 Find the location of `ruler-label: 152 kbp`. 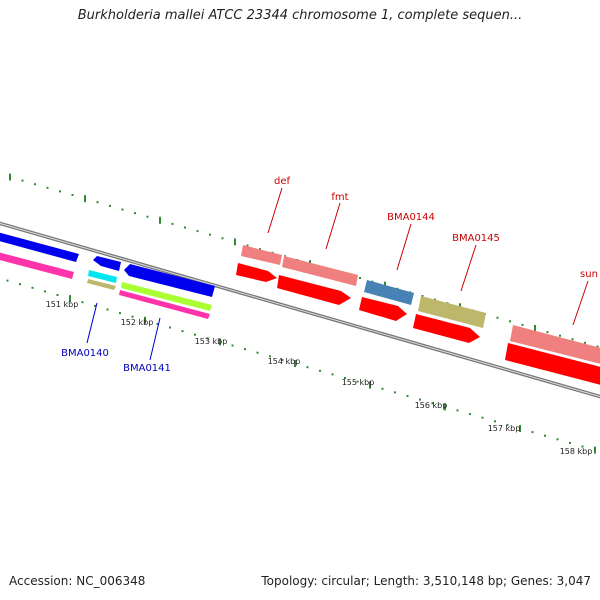

ruler-label: 152 kbp is located at coordinates (137, 322).